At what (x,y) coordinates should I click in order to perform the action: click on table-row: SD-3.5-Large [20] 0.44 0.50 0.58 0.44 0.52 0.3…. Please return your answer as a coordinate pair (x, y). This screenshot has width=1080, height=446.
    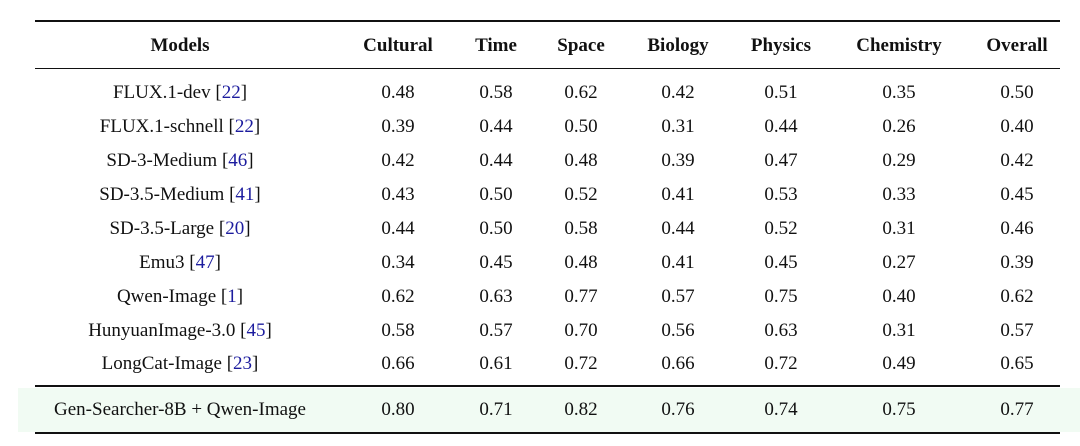
    Looking at the image, I should click on (540, 229).